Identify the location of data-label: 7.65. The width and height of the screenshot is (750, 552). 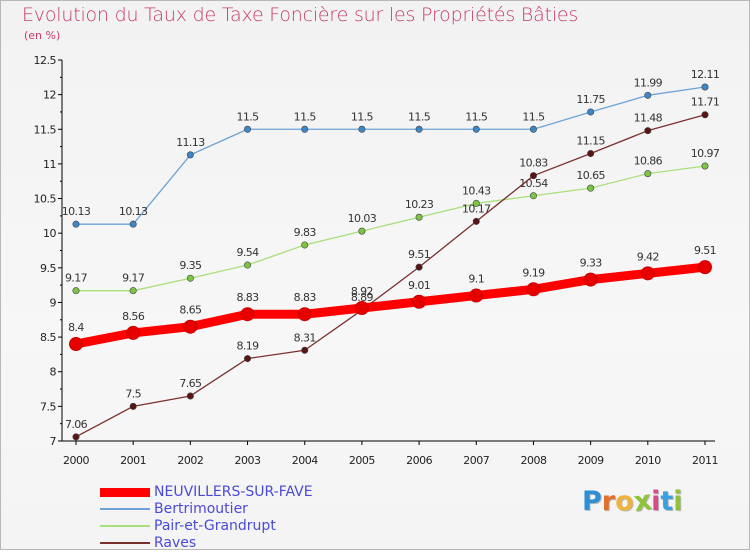
(190, 383).